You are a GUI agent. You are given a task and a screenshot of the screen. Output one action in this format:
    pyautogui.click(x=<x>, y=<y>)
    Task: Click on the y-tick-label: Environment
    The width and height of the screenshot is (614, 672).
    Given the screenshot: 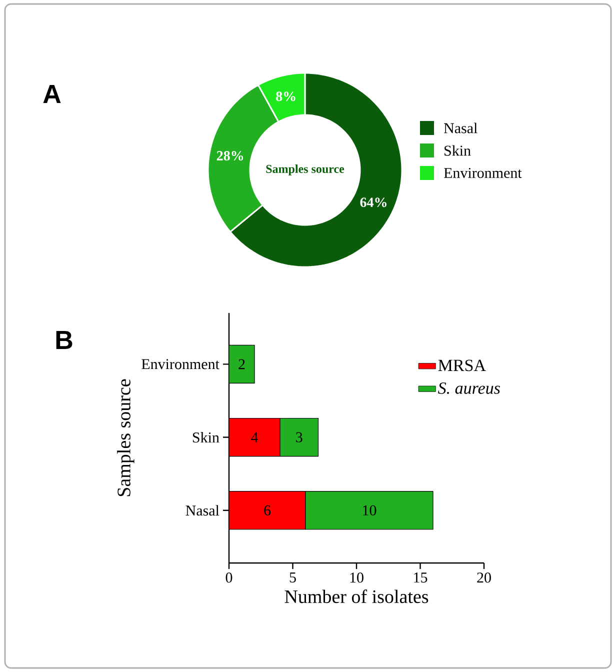 What is the action you would take?
    pyautogui.click(x=181, y=364)
    